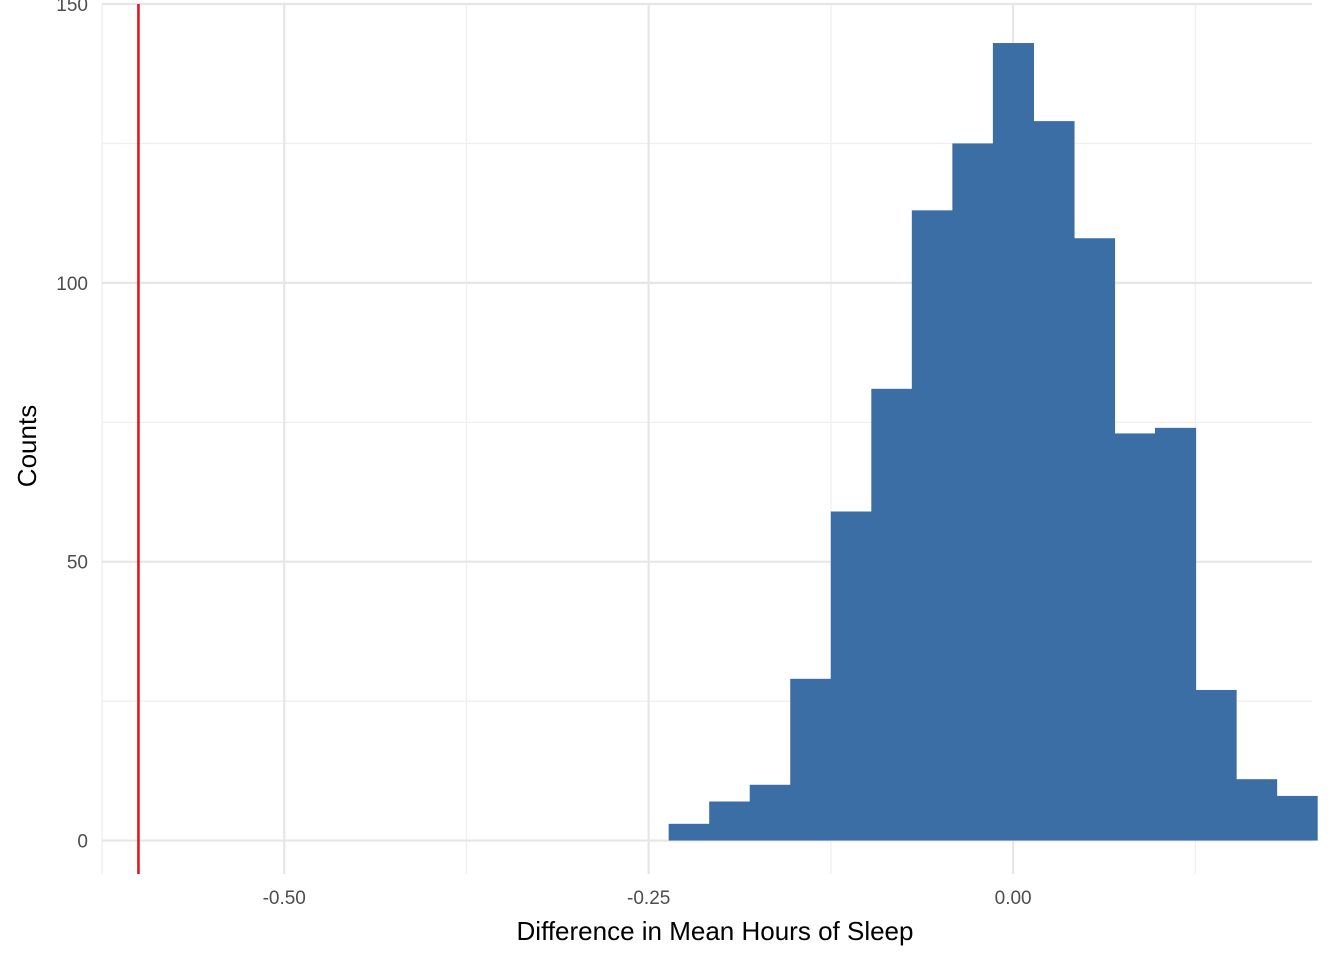 This screenshot has height=960, width=1344. I want to click on x-tick-label: -0.25, so click(648, 898).